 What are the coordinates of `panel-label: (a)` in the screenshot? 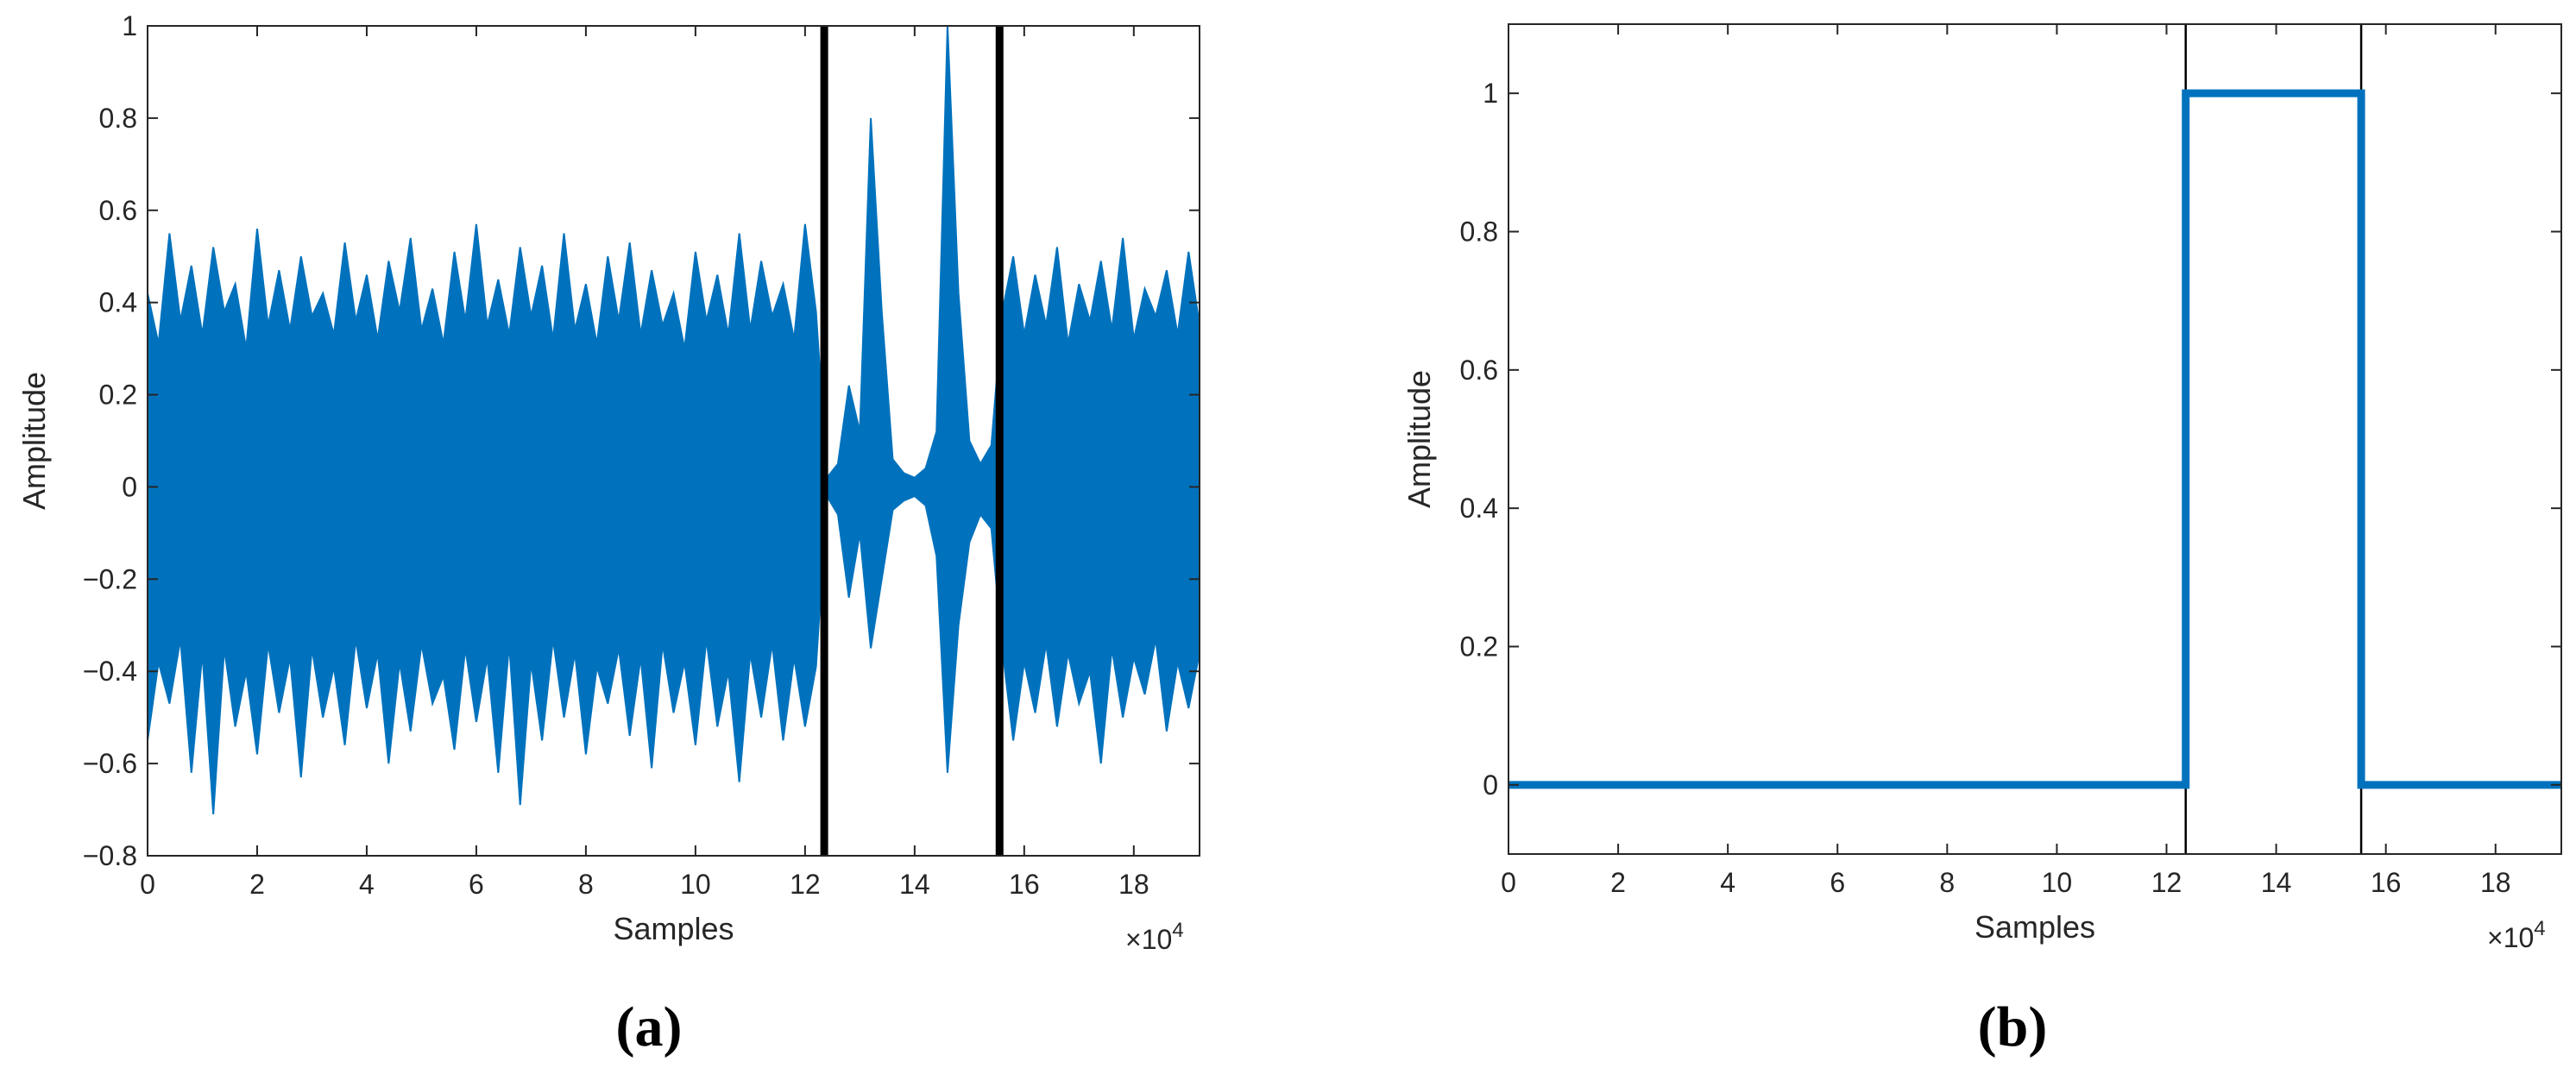 It's located at (649, 1026).